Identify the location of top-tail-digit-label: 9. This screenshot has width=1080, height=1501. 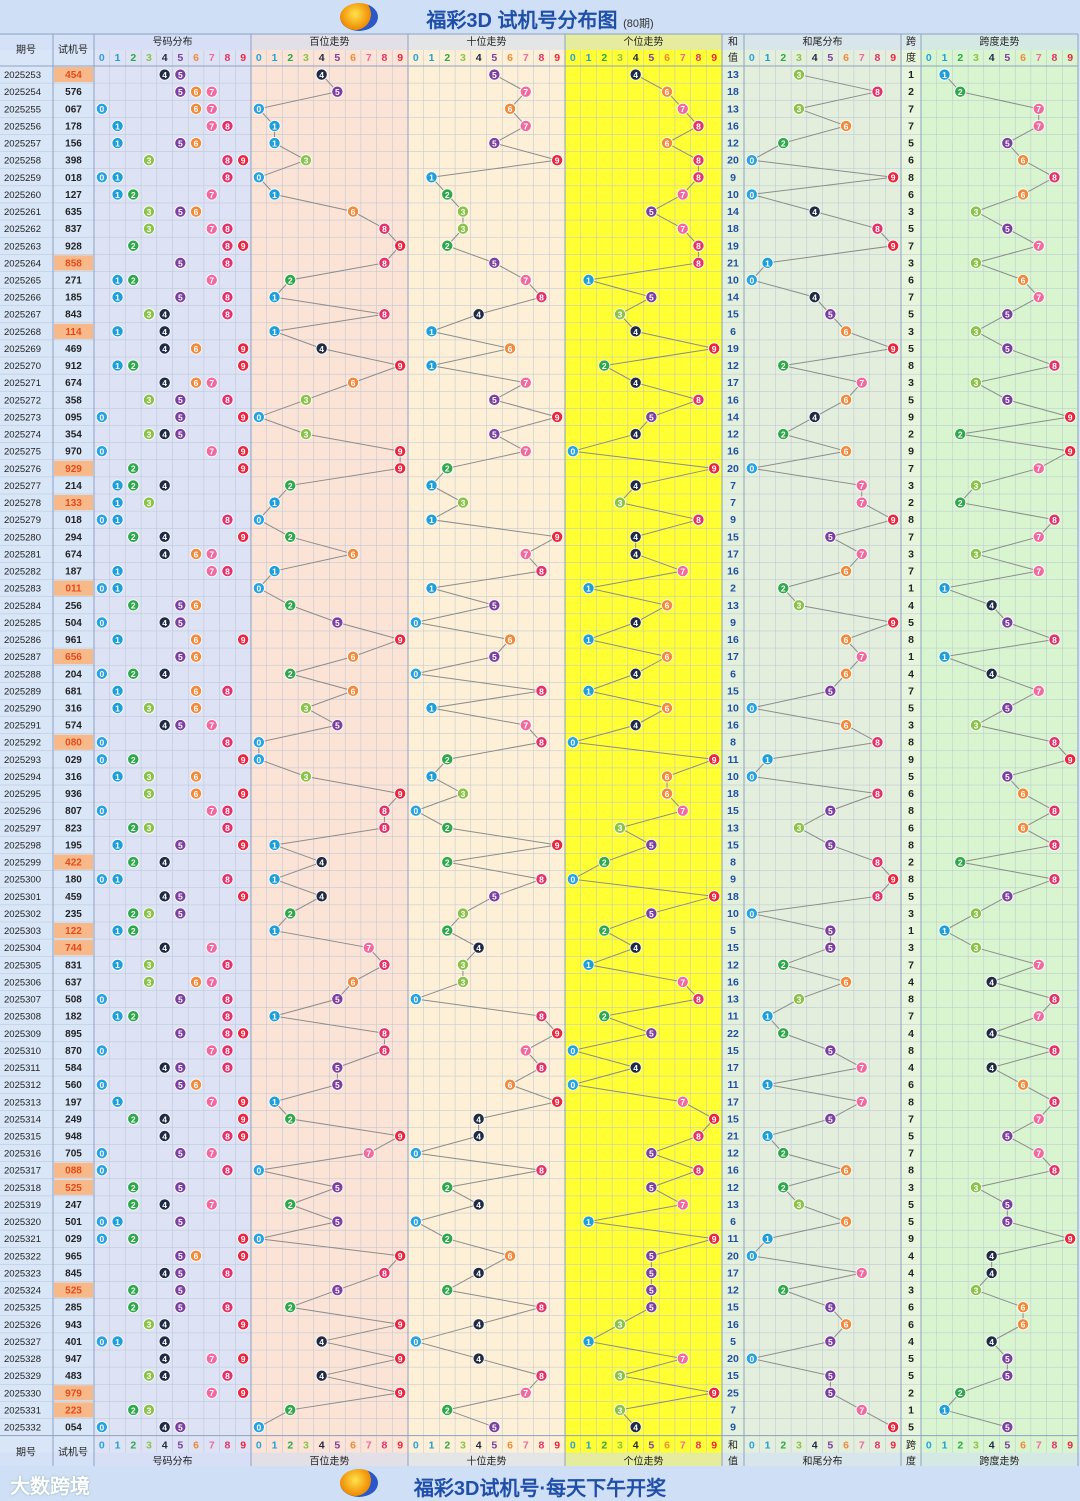
(893, 58).